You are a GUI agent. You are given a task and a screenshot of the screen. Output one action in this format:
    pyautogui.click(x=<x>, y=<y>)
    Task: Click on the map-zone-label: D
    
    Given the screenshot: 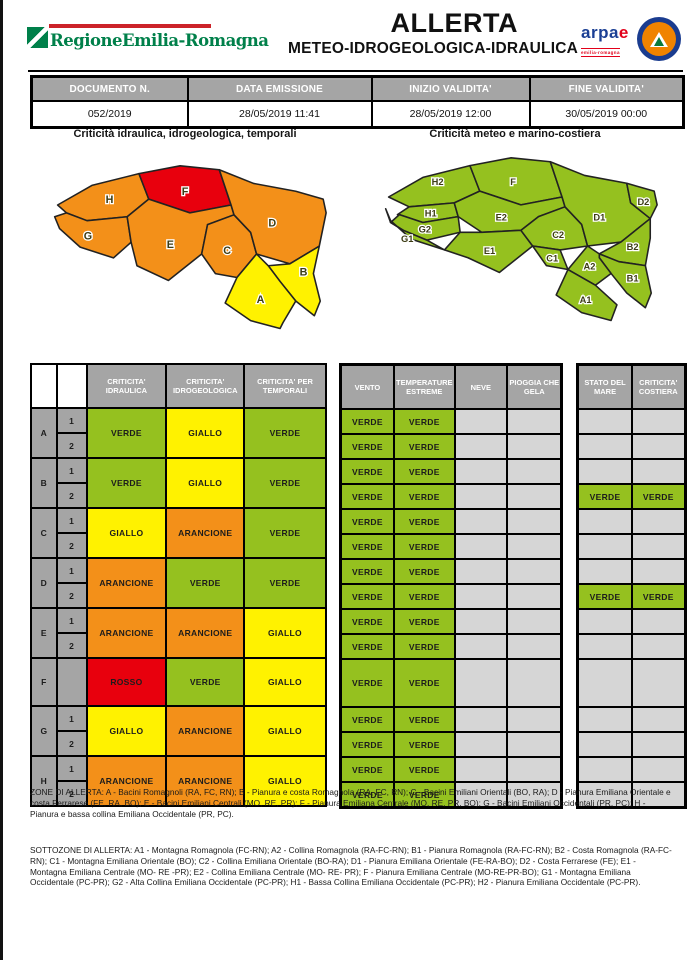 What is the action you would take?
    pyautogui.click(x=272, y=224)
    